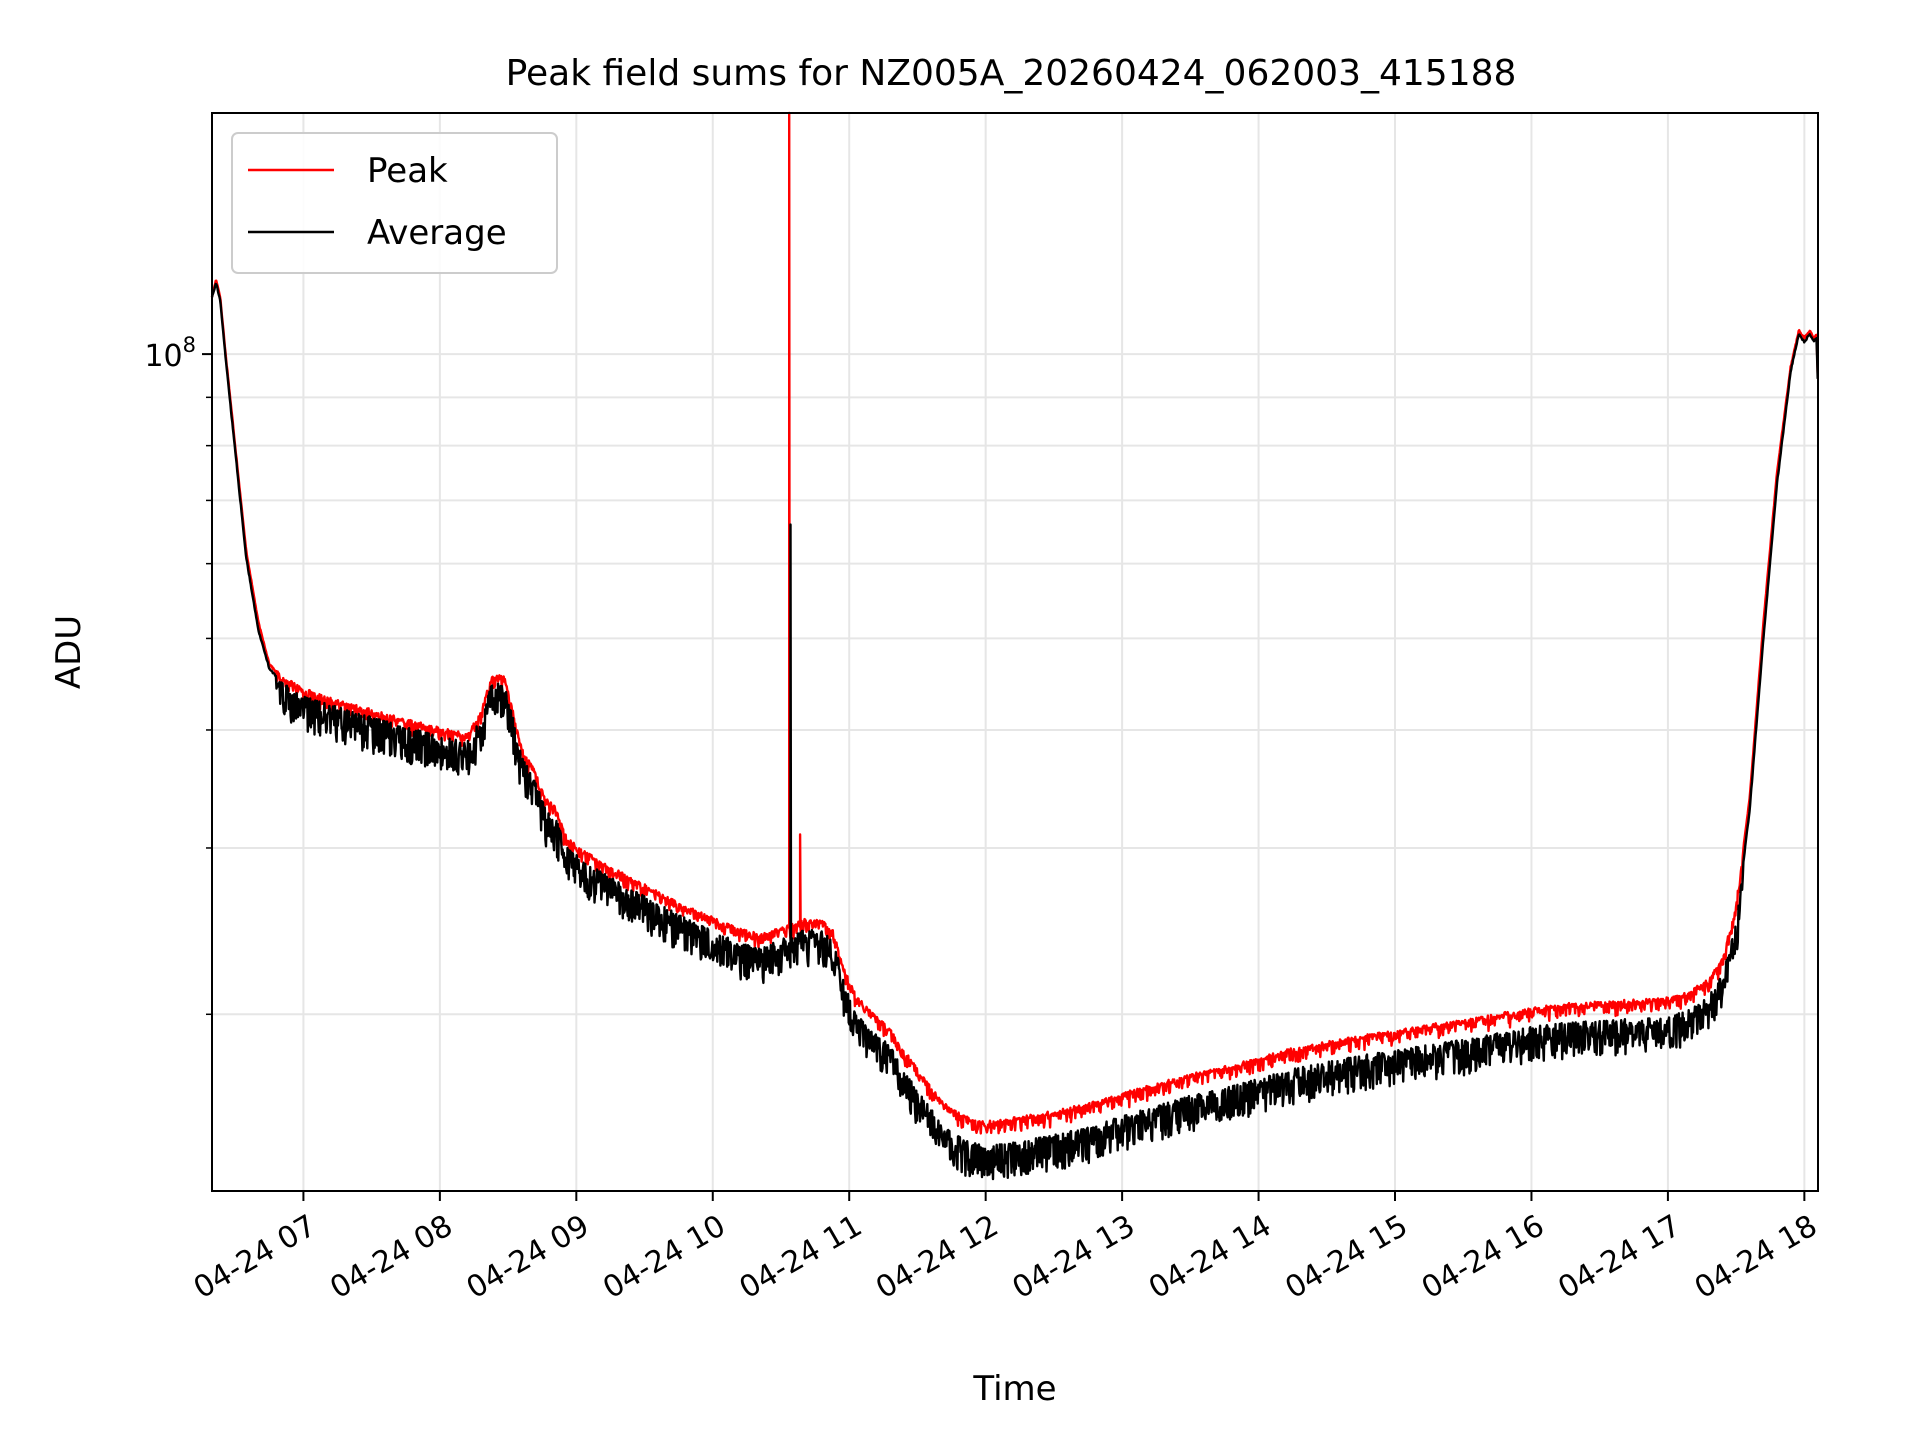 The height and width of the screenshot is (1444, 1920). What do you see at coordinates (178, 674) in the screenshot?
I see `y-axis: 108` at bounding box center [178, 674].